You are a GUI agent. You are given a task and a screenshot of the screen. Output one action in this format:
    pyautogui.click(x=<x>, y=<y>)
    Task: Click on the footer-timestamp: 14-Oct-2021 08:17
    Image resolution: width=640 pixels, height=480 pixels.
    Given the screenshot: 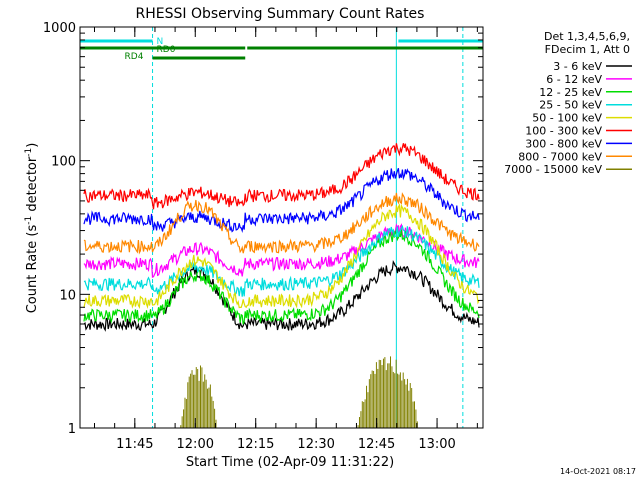 What is the action you would take?
    pyautogui.click(x=598, y=471)
    